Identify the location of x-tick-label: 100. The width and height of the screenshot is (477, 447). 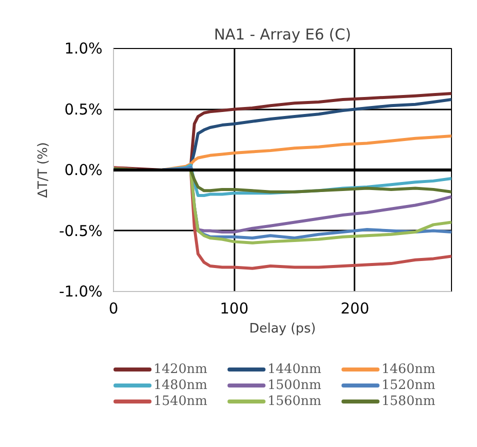
(234, 309).